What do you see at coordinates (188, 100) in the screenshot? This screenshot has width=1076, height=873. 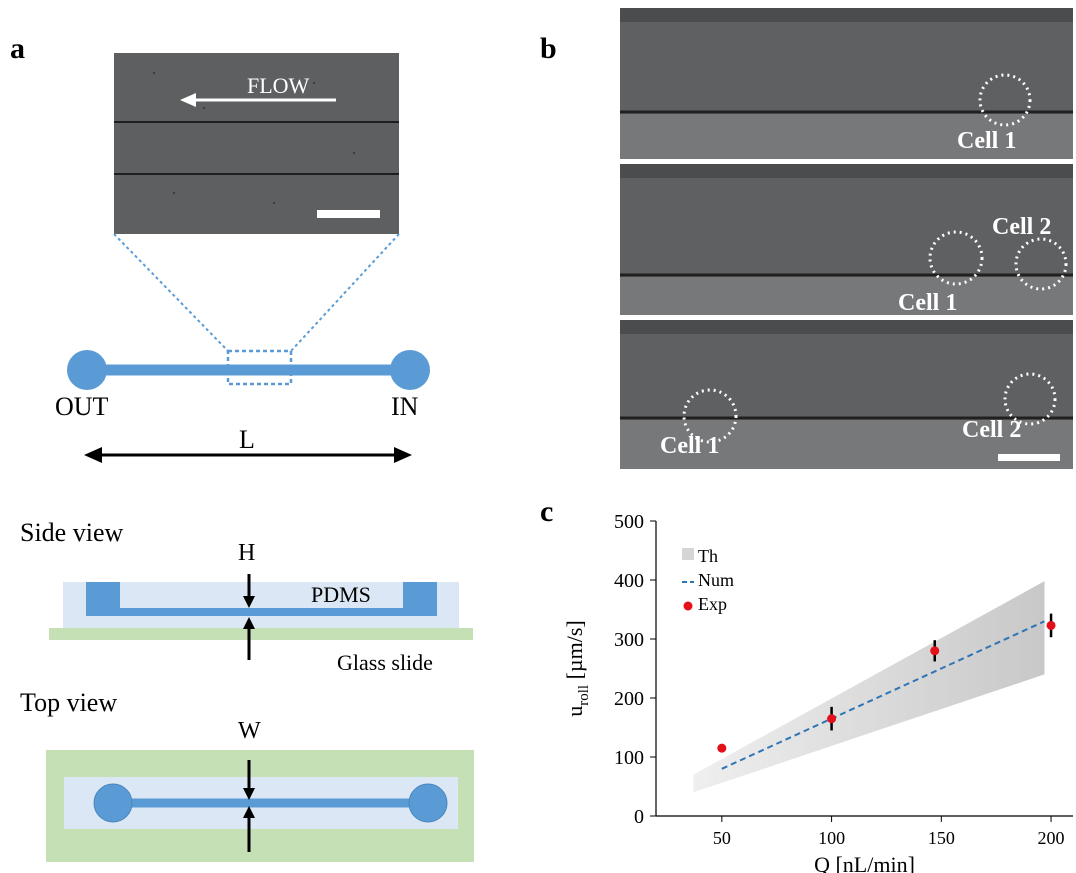 I see `flow-arrow-icon` at bounding box center [188, 100].